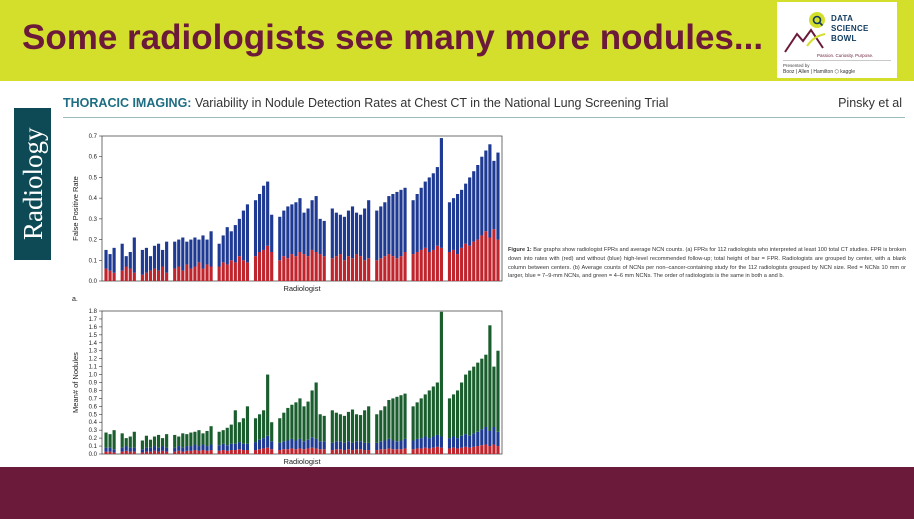  Describe the element at coordinates (93, 282) in the screenshot. I see `y-tick-label: 0.0` at that location.